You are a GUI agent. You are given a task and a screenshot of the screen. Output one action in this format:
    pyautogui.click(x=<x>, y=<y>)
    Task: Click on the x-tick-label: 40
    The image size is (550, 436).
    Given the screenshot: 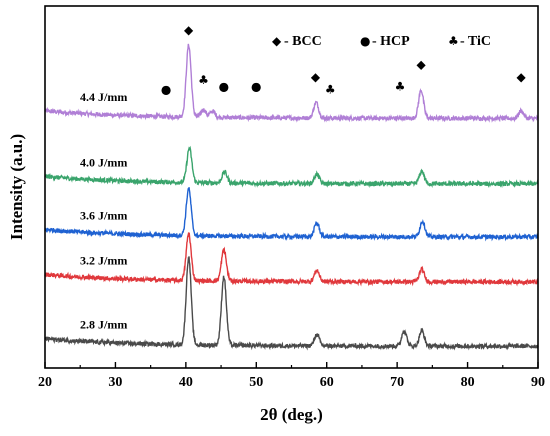 What is the action you would take?
    pyautogui.click(x=186, y=382)
    